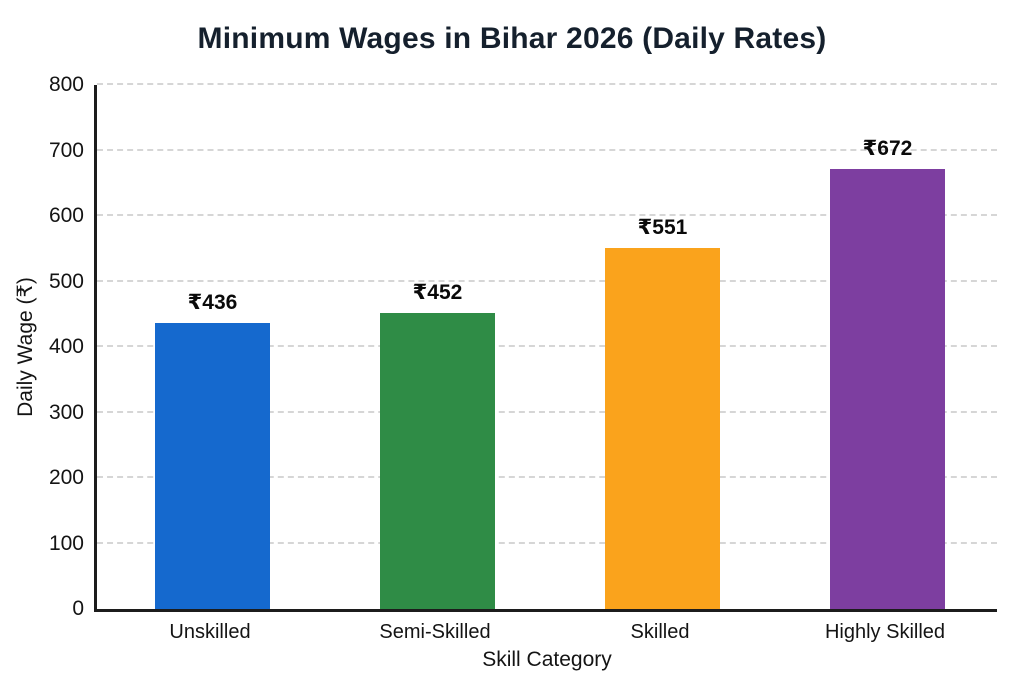 The width and height of the screenshot is (1024, 683). I want to click on x-axis-label: Skill Category, so click(547, 659).